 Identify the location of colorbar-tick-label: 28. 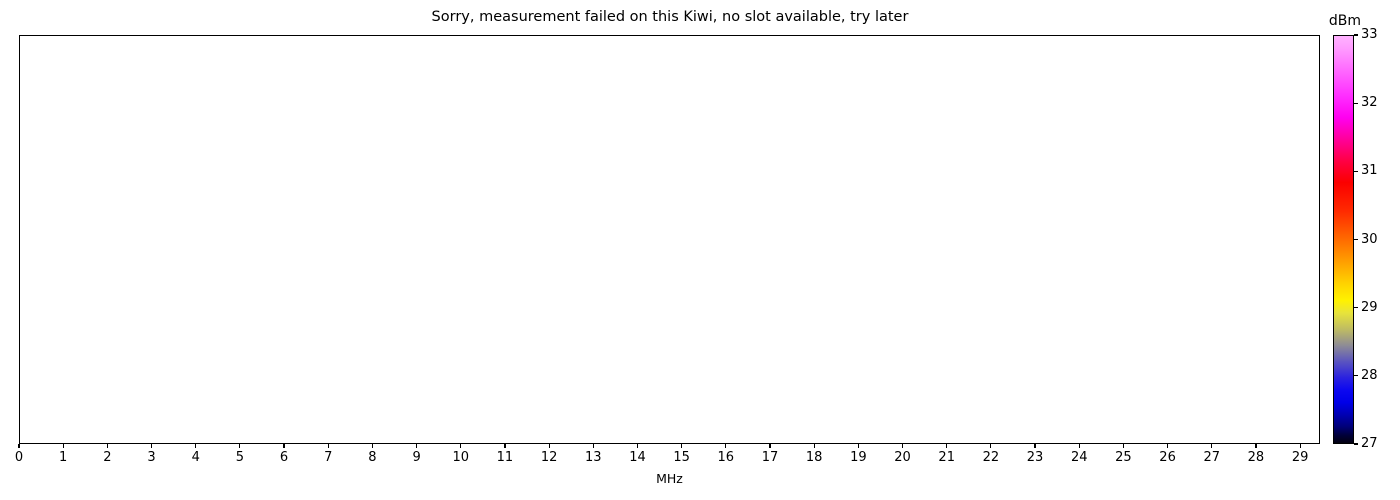
(1369, 375).